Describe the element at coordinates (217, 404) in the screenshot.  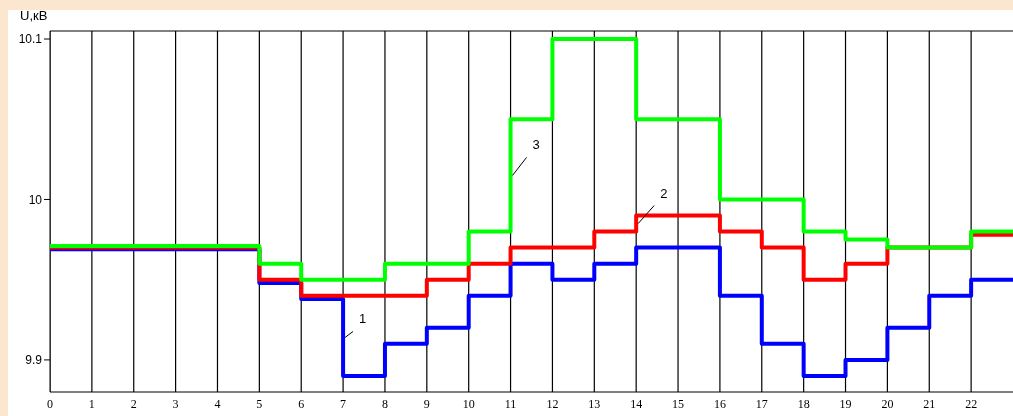
I see `x-tick-label: 4` at that location.